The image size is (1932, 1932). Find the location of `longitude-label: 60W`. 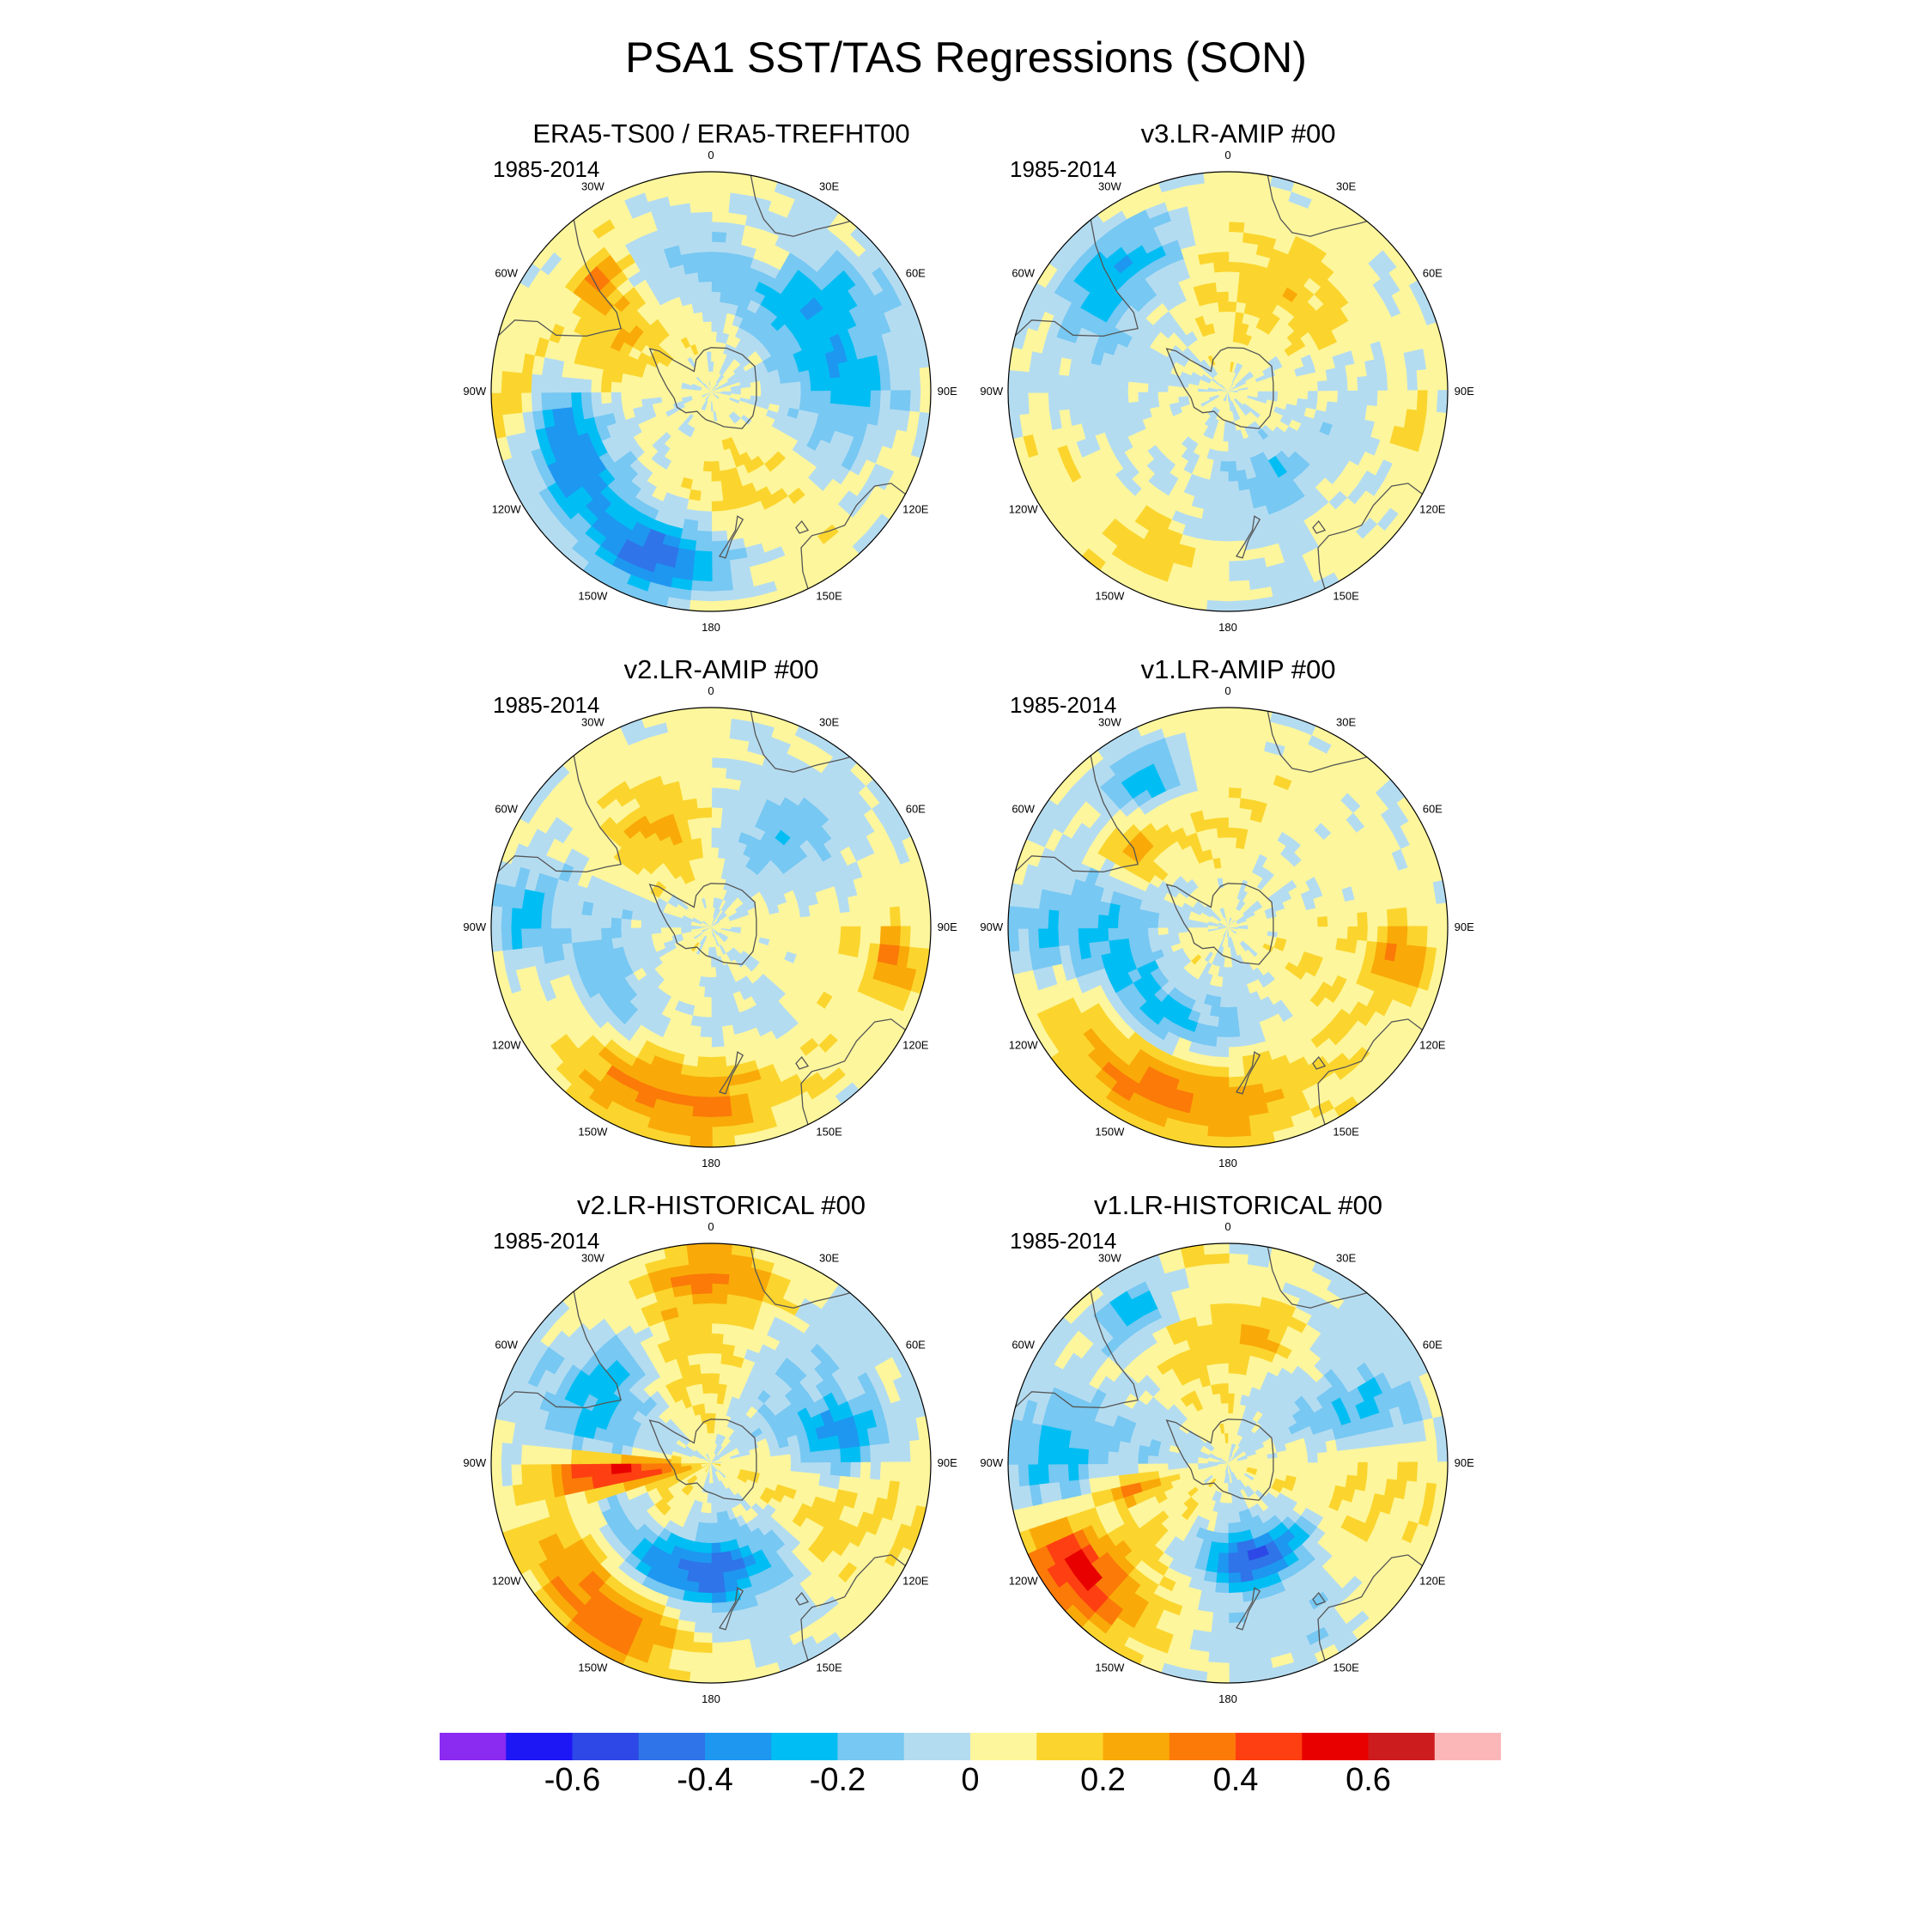

longitude-label: 60W is located at coordinates (1024, 272).